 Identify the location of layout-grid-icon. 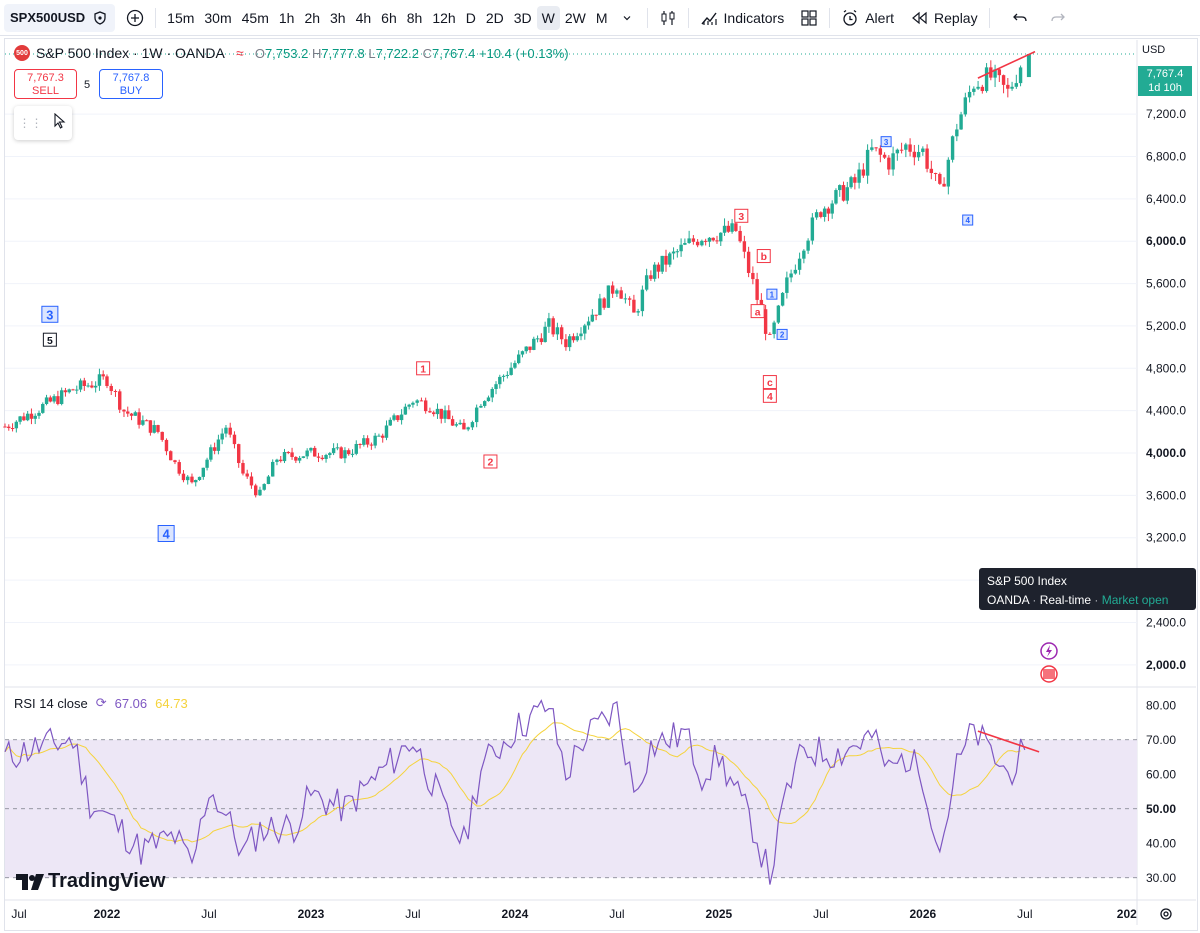
(809, 18).